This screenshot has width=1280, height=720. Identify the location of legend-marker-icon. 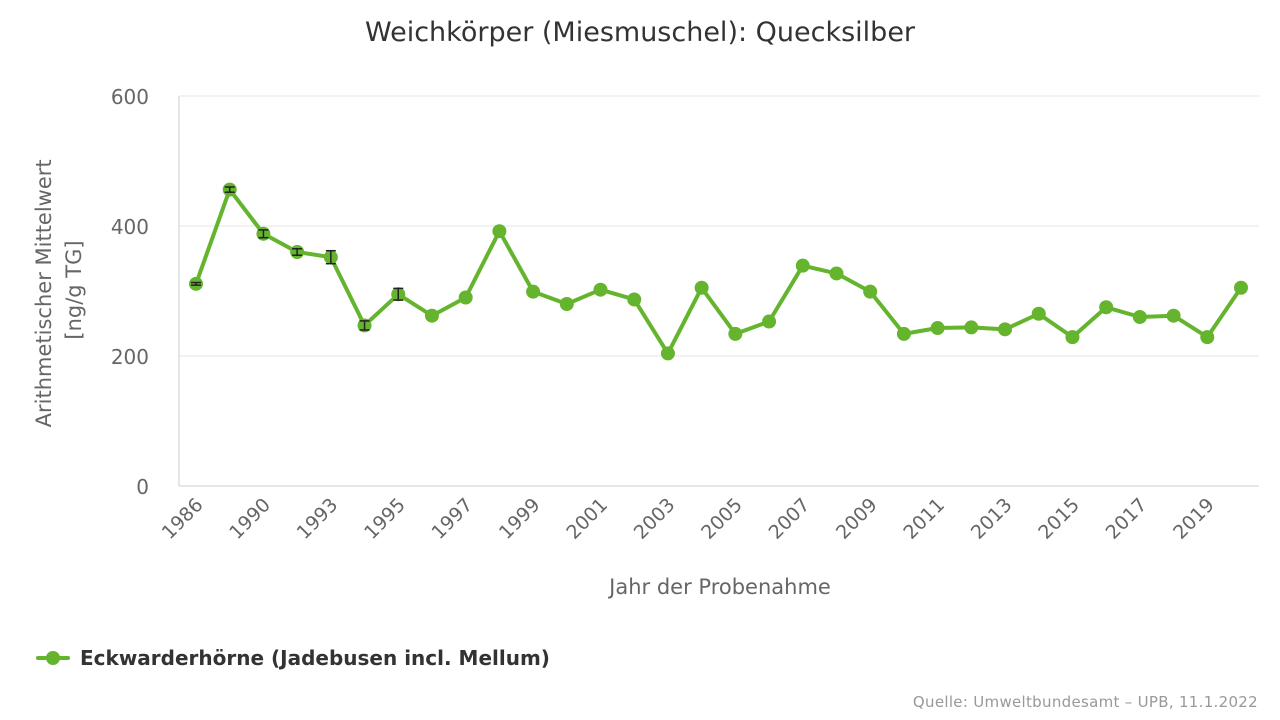
(53, 658).